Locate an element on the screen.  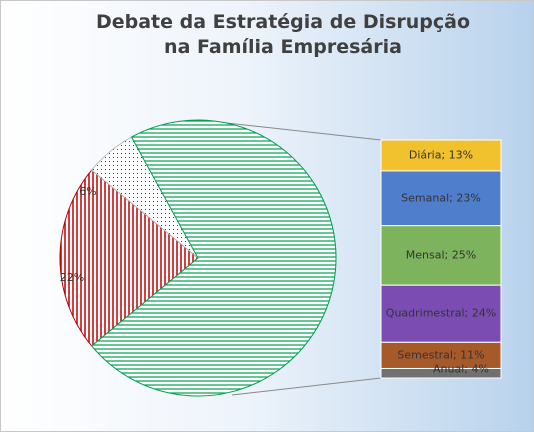
data-label: Semanal; 23% is located at coordinates (441, 197).